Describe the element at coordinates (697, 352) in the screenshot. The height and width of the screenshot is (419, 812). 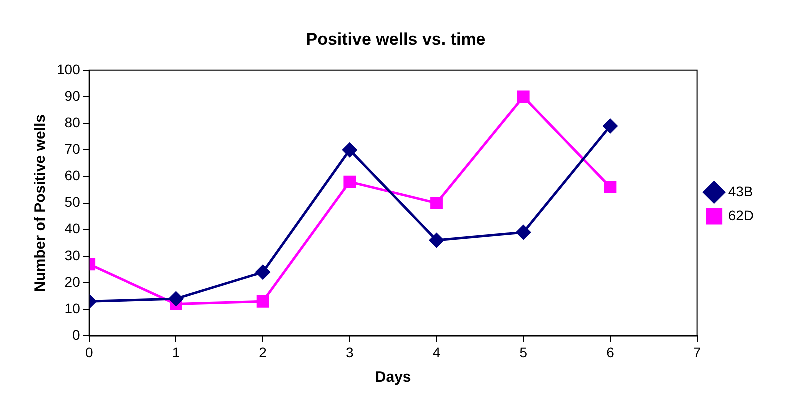
I see `x-tick-label: 7` at that location.